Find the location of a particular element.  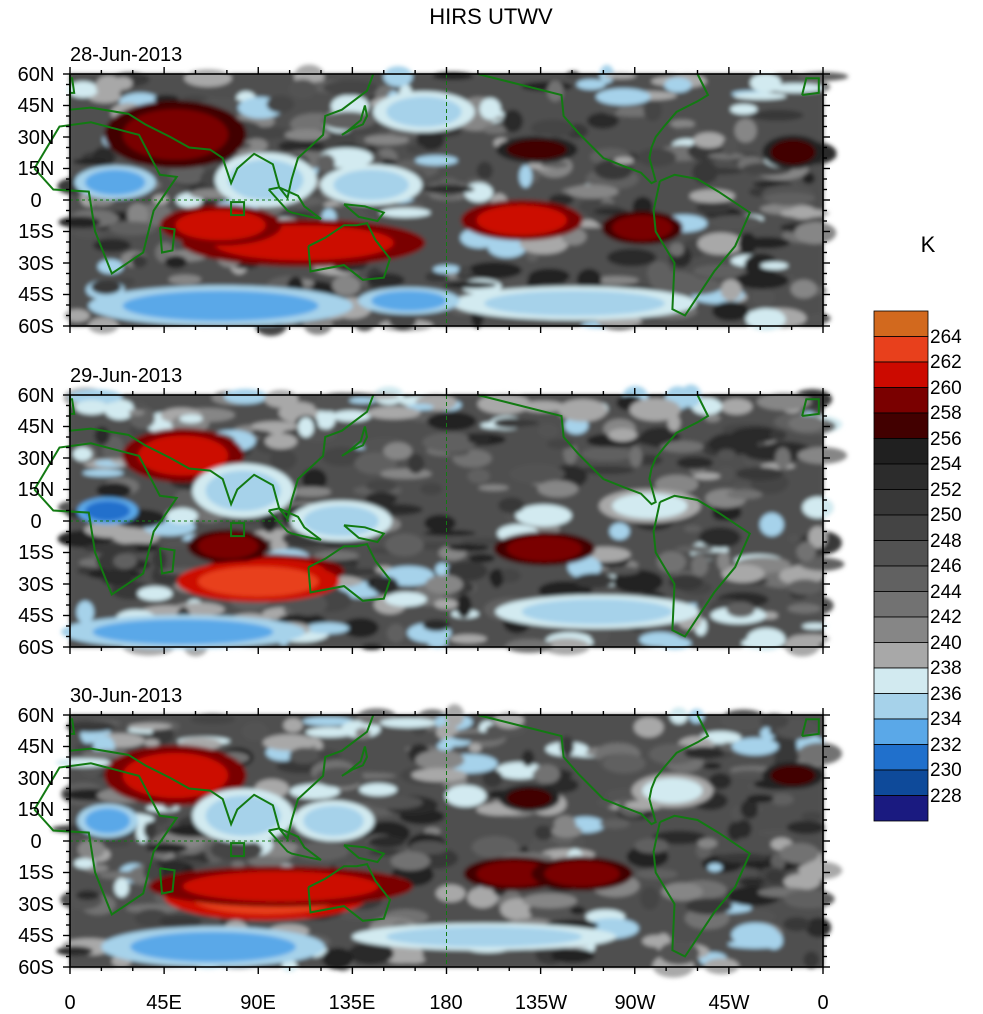

colorbar-label: 244 is located at coordinates (946, 592).